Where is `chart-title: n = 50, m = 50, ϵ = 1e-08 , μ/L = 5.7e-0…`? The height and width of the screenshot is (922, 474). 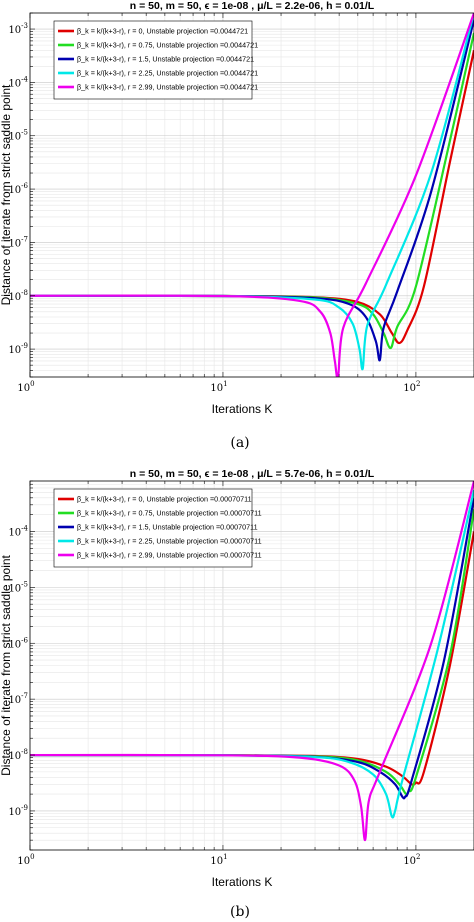 chart-title: n = 50, m = 50, ϵ = 1e-08 , μ/L = 5.7e-0… is located at coordinates (252, 474).